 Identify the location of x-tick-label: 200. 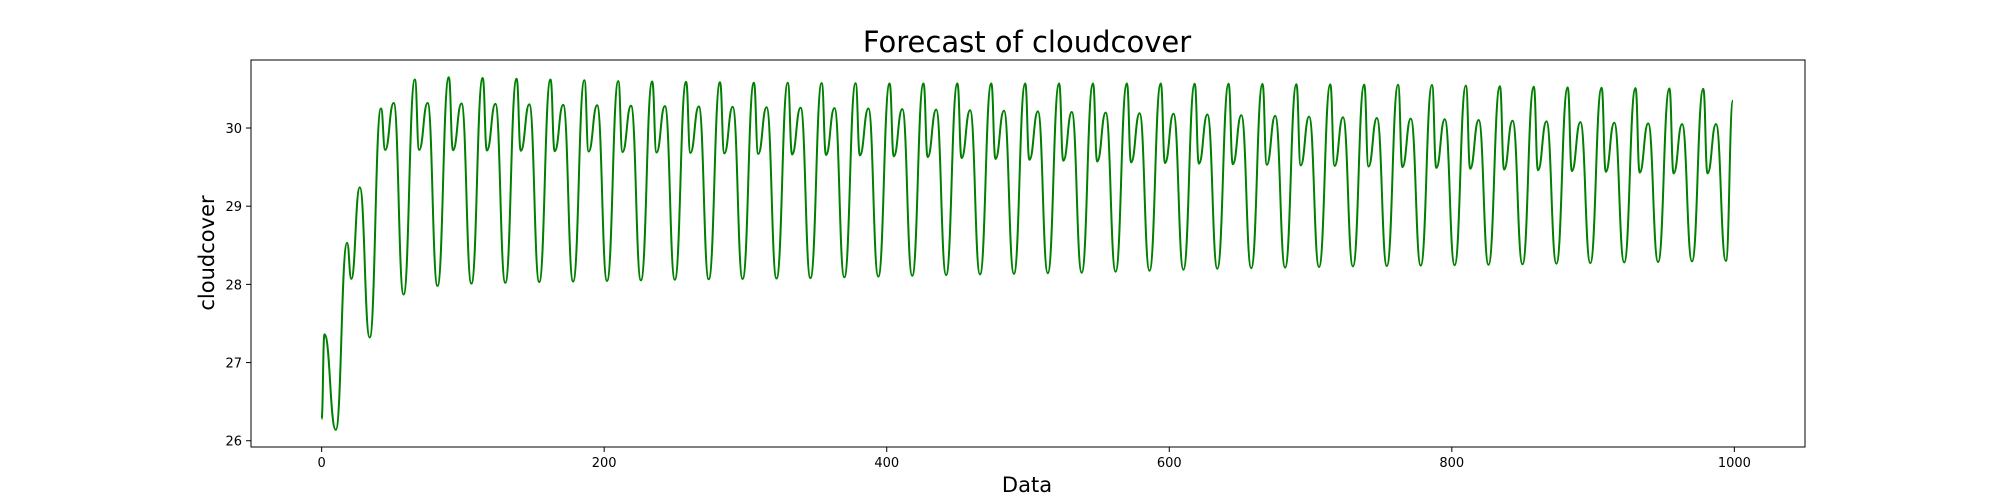
(604, 463).